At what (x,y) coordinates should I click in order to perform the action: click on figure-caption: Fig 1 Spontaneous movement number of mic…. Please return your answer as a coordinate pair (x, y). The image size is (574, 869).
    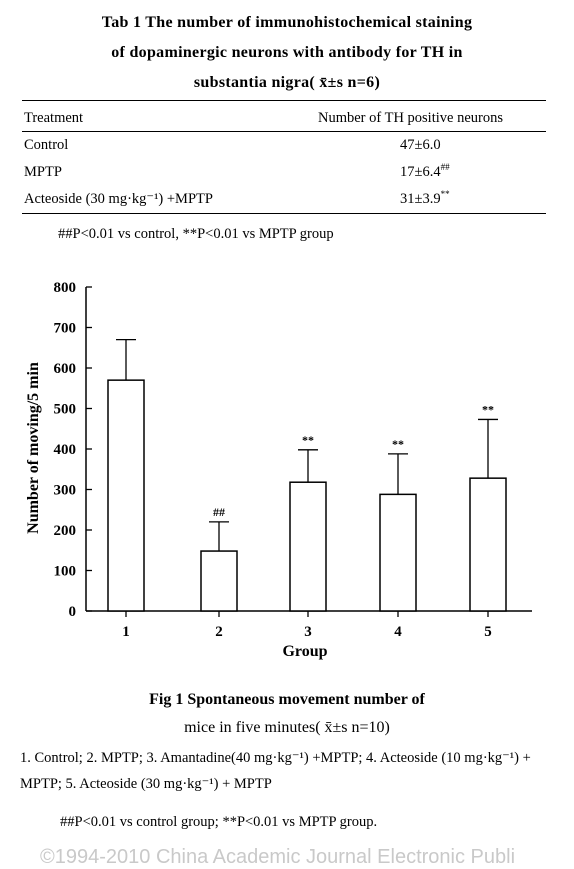
    Looking at the image, I should click on (287, 714).